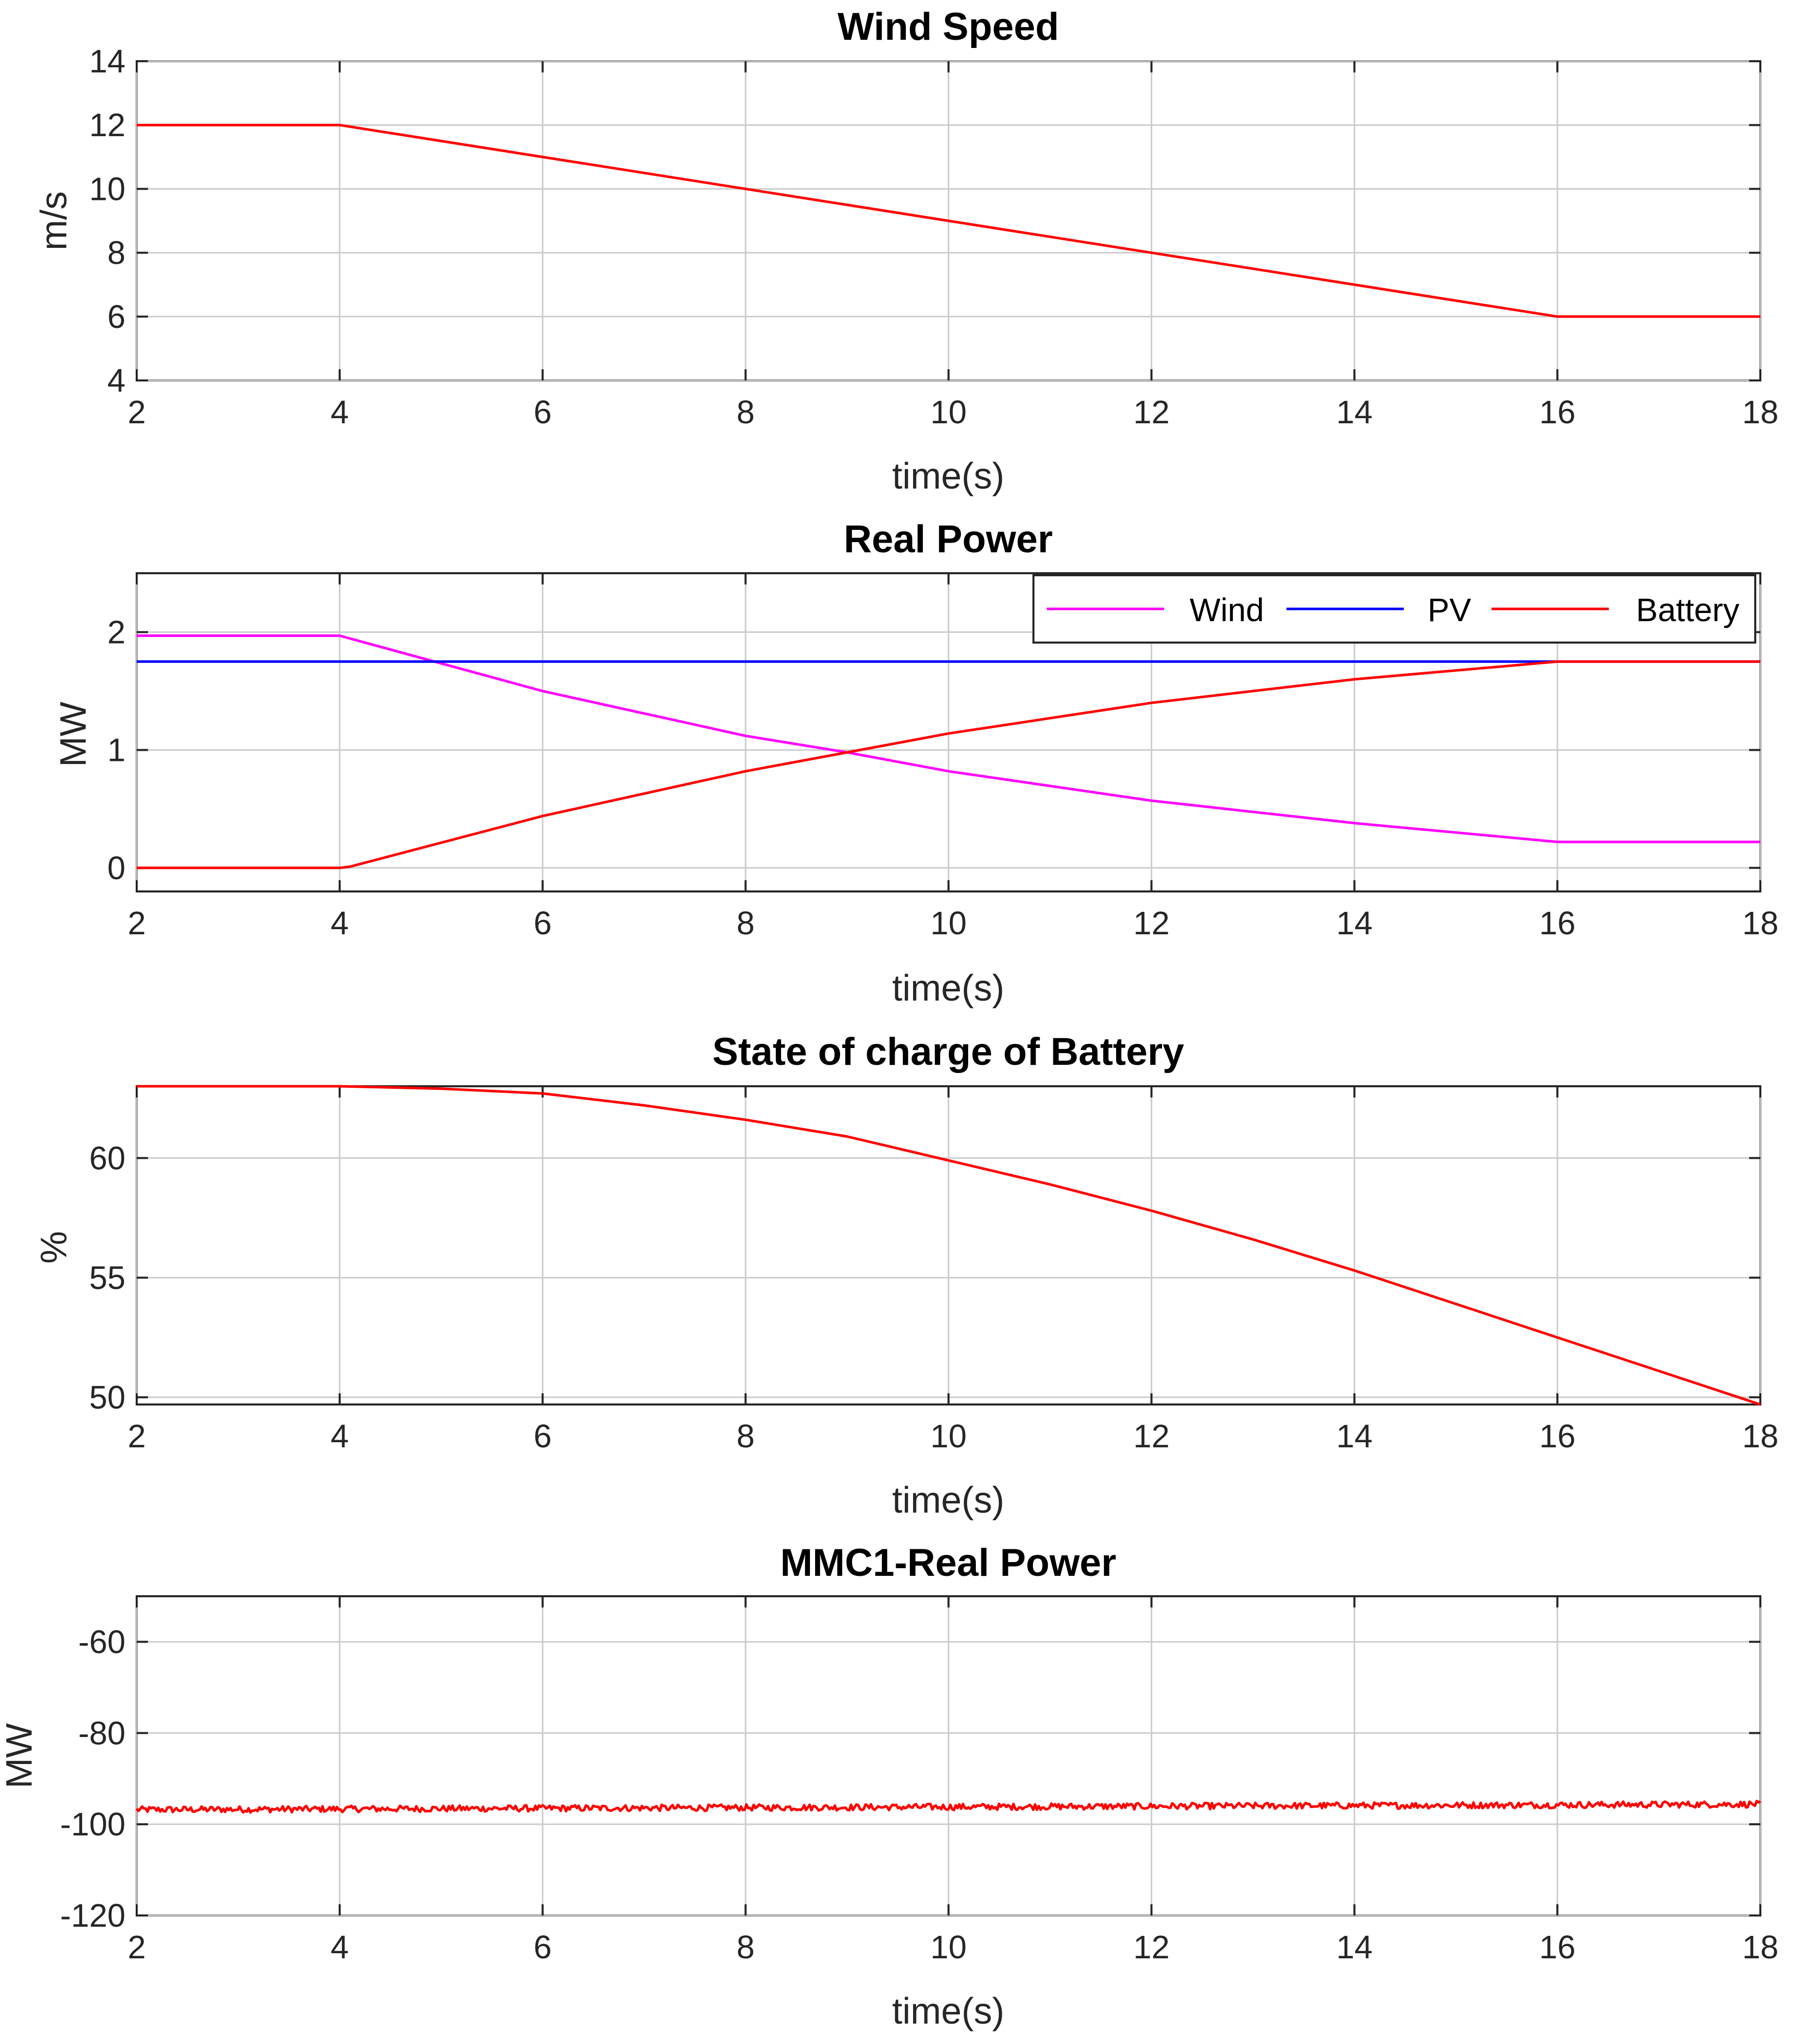  Describe the element at coordinates (948, 221) in the screenshot. I see `wind-speed-series-wind-speed` at that location.